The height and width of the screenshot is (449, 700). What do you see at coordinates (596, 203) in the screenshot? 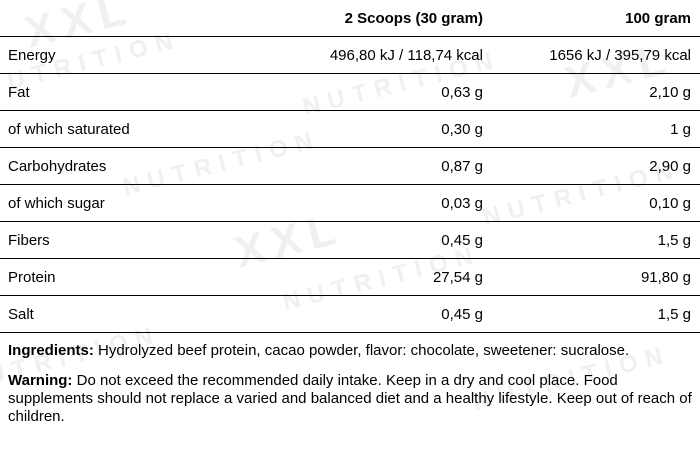
I see `value-per-100g: 0,10 g` at bounding box center [596, 203].